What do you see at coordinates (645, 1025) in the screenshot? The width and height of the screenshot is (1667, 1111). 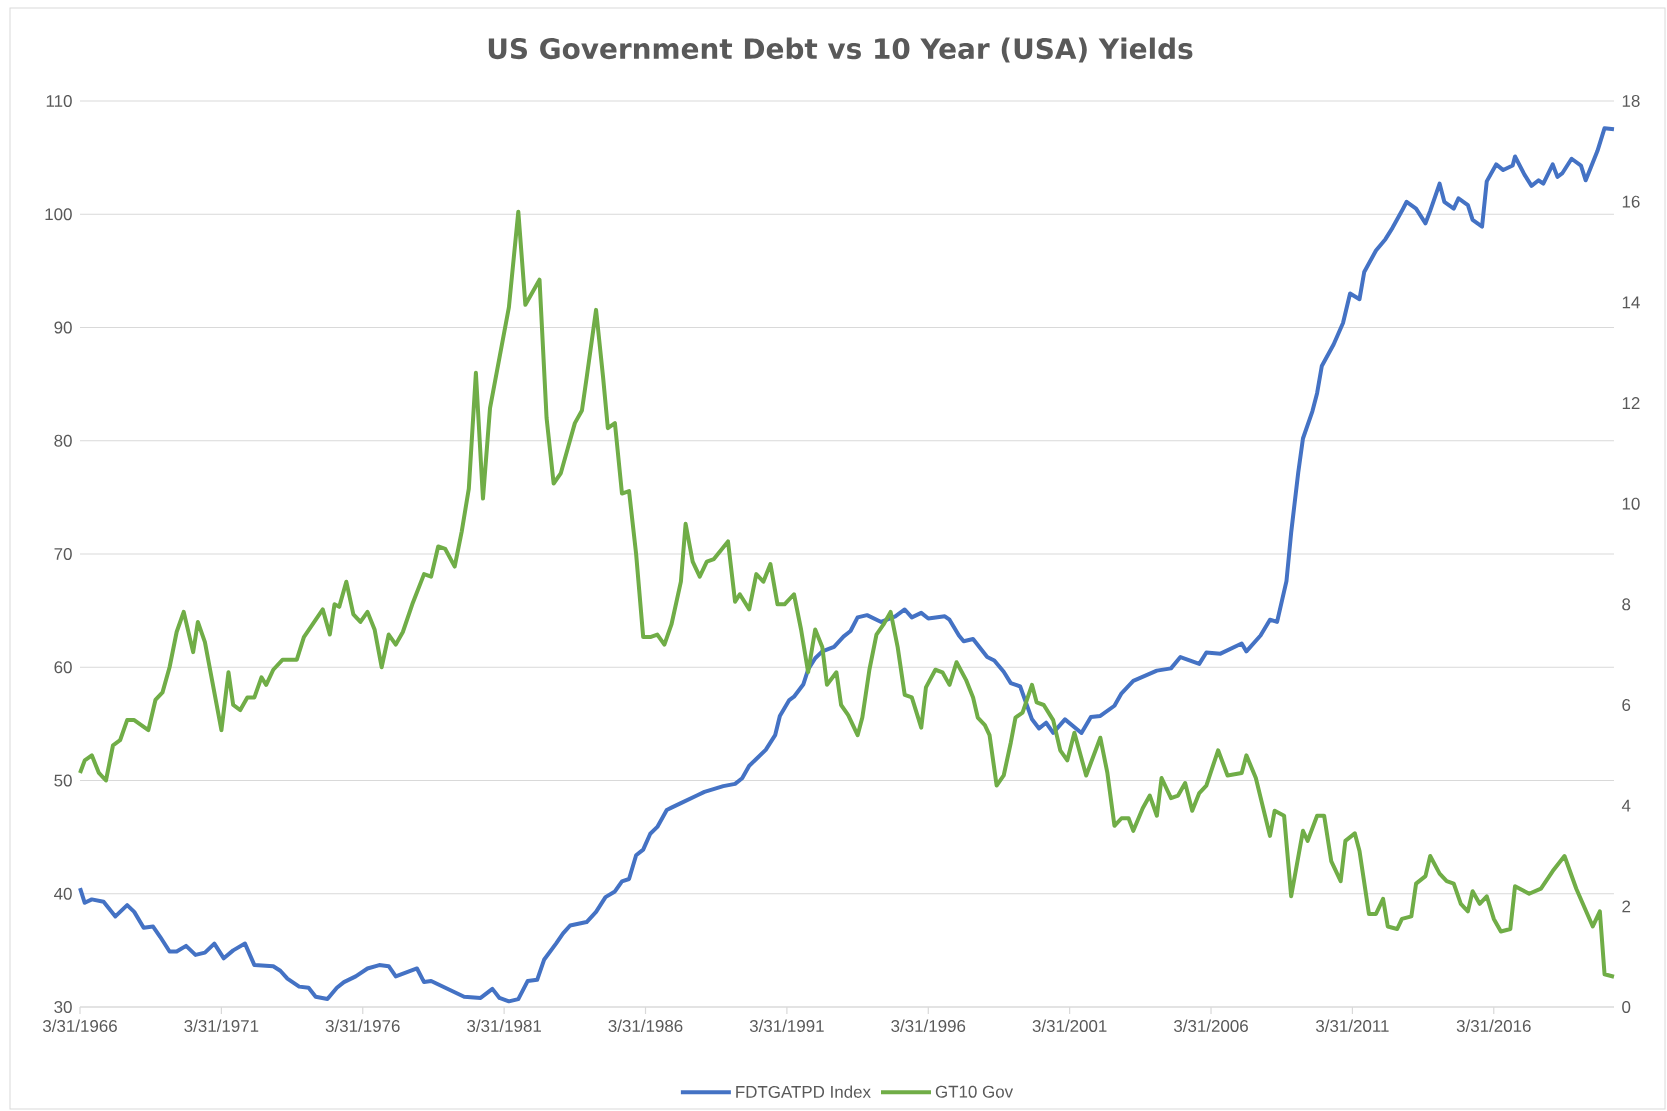 I see `x-tick-label: 3/31/1986` at bounding box center [645, 1025].